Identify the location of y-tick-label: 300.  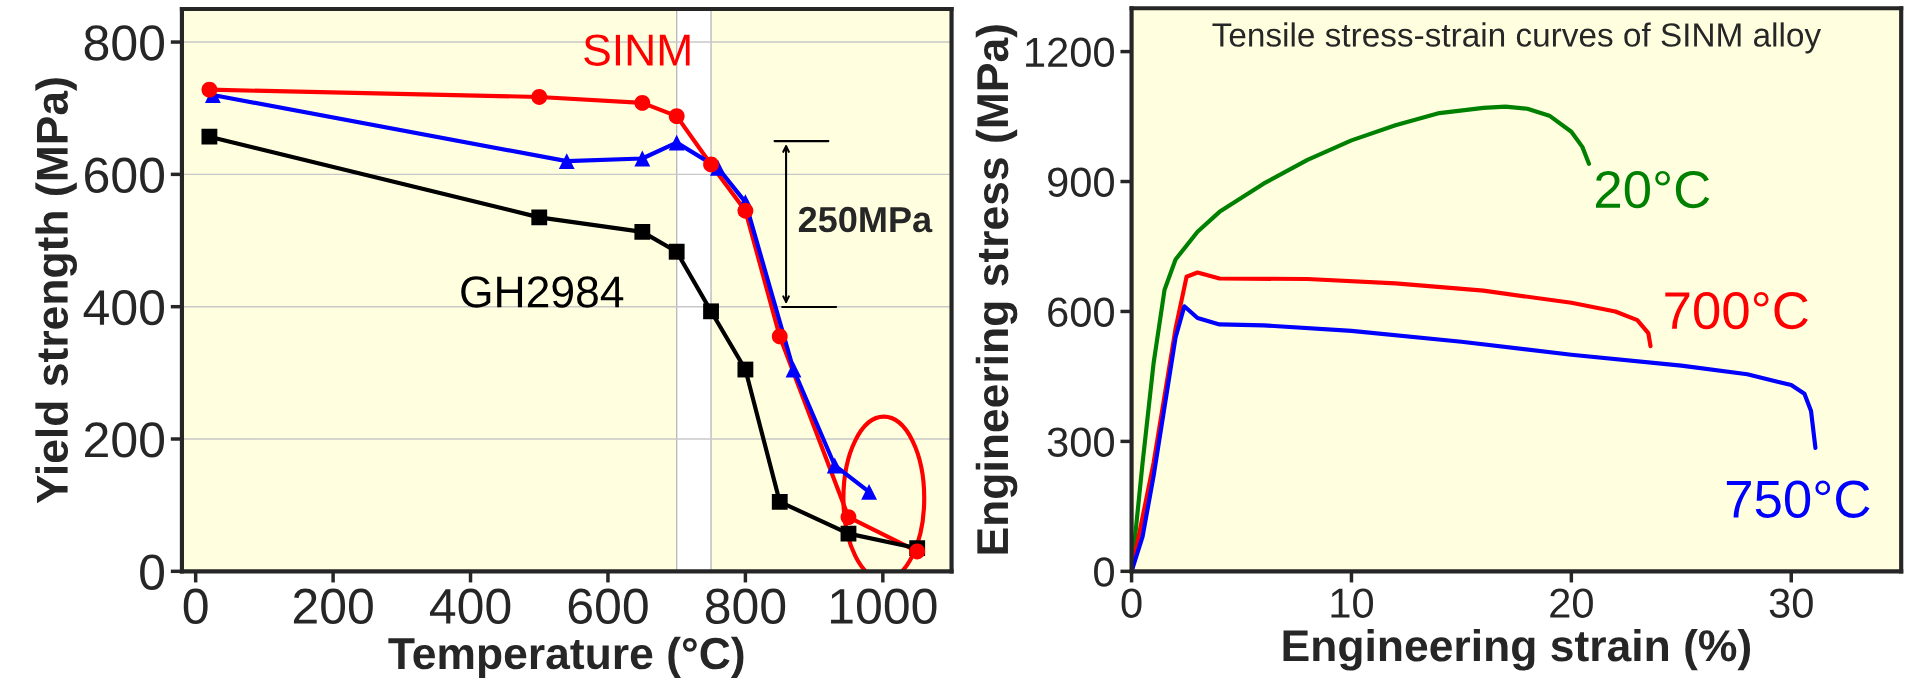
(1080, 442).